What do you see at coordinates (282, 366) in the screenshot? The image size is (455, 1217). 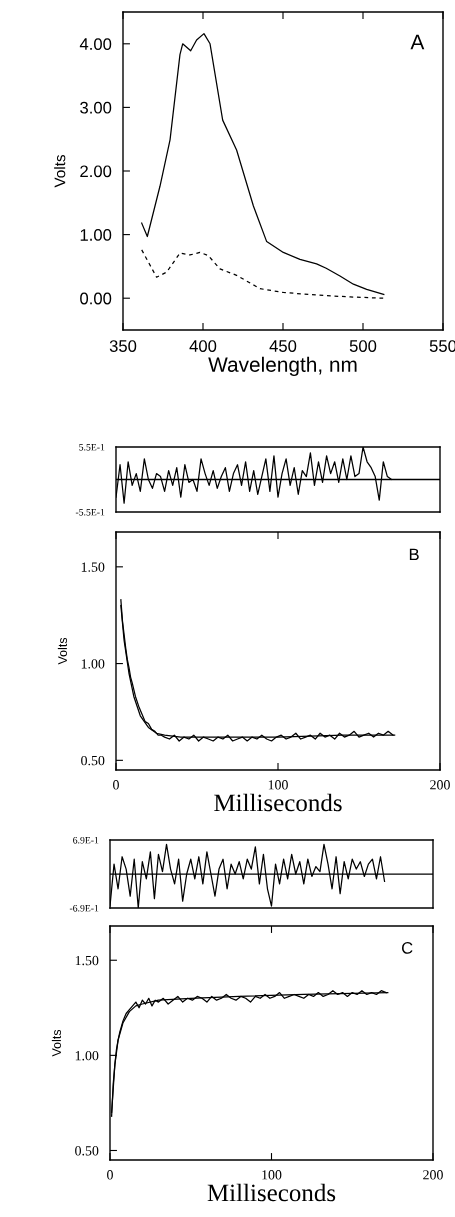 I see `x-axis-title: Wavelength, nm` at bounding box center [282, 366].